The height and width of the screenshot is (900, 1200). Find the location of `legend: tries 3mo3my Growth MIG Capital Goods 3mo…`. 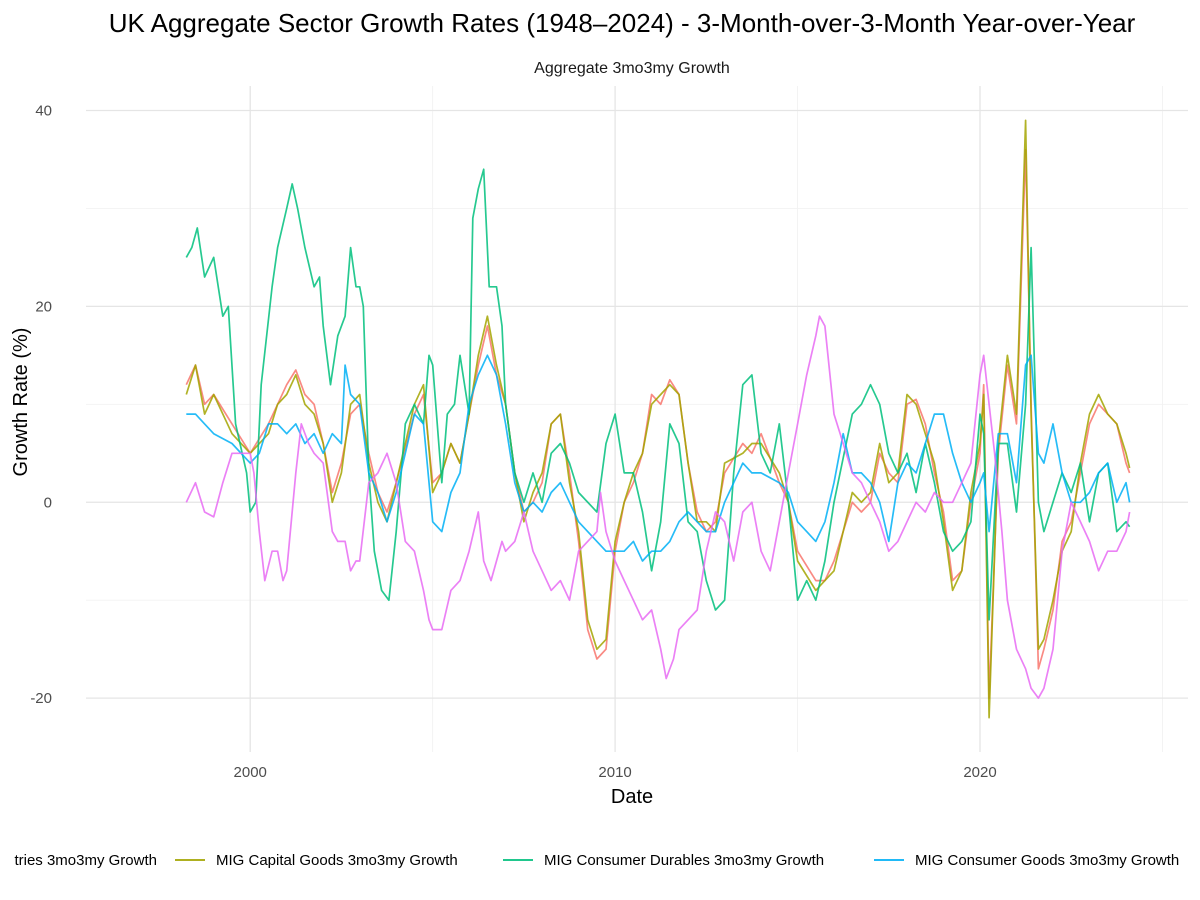

legend: tries 3mo3my Growth MIG Capital Goods 3mo… is located at coordinates (596, 860).